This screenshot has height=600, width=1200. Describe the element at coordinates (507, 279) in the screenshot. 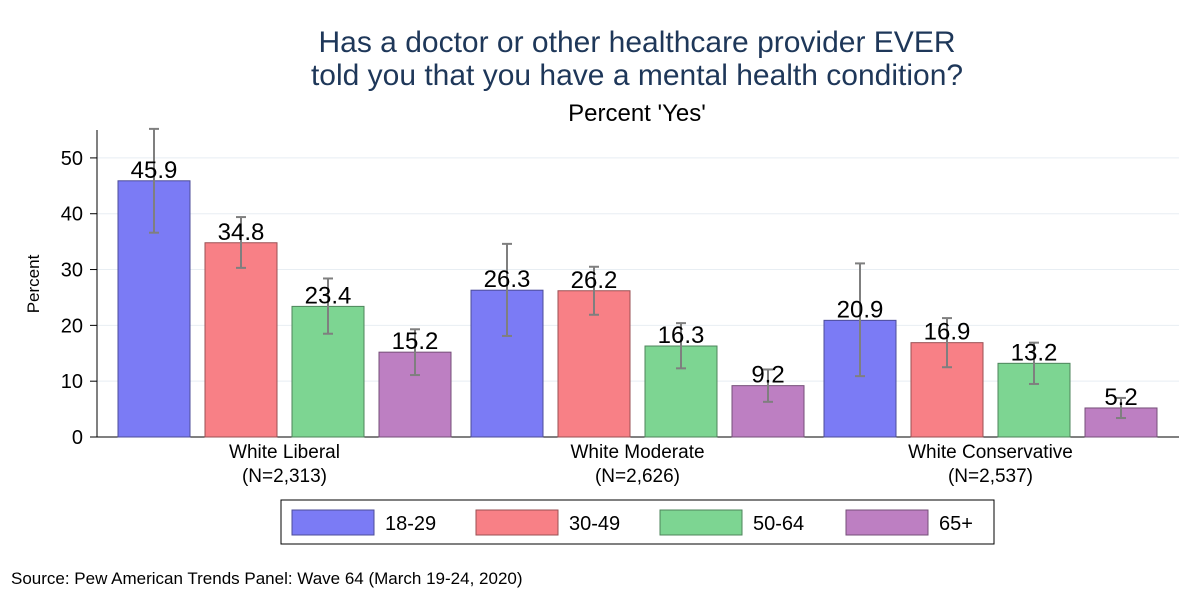

I see `data-label: 26.3` at that location.